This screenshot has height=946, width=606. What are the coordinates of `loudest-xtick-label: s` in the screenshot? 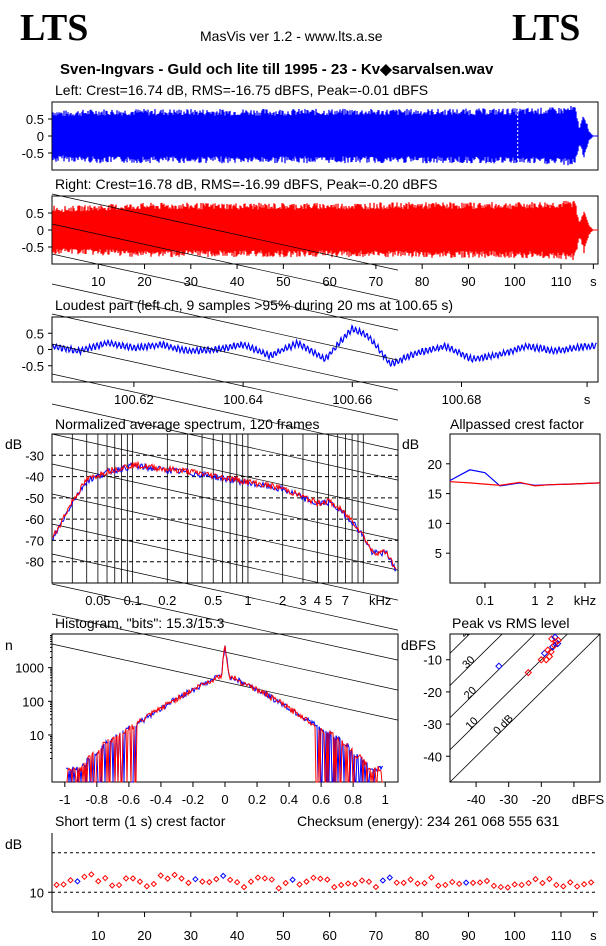 It's located at (587, 399).